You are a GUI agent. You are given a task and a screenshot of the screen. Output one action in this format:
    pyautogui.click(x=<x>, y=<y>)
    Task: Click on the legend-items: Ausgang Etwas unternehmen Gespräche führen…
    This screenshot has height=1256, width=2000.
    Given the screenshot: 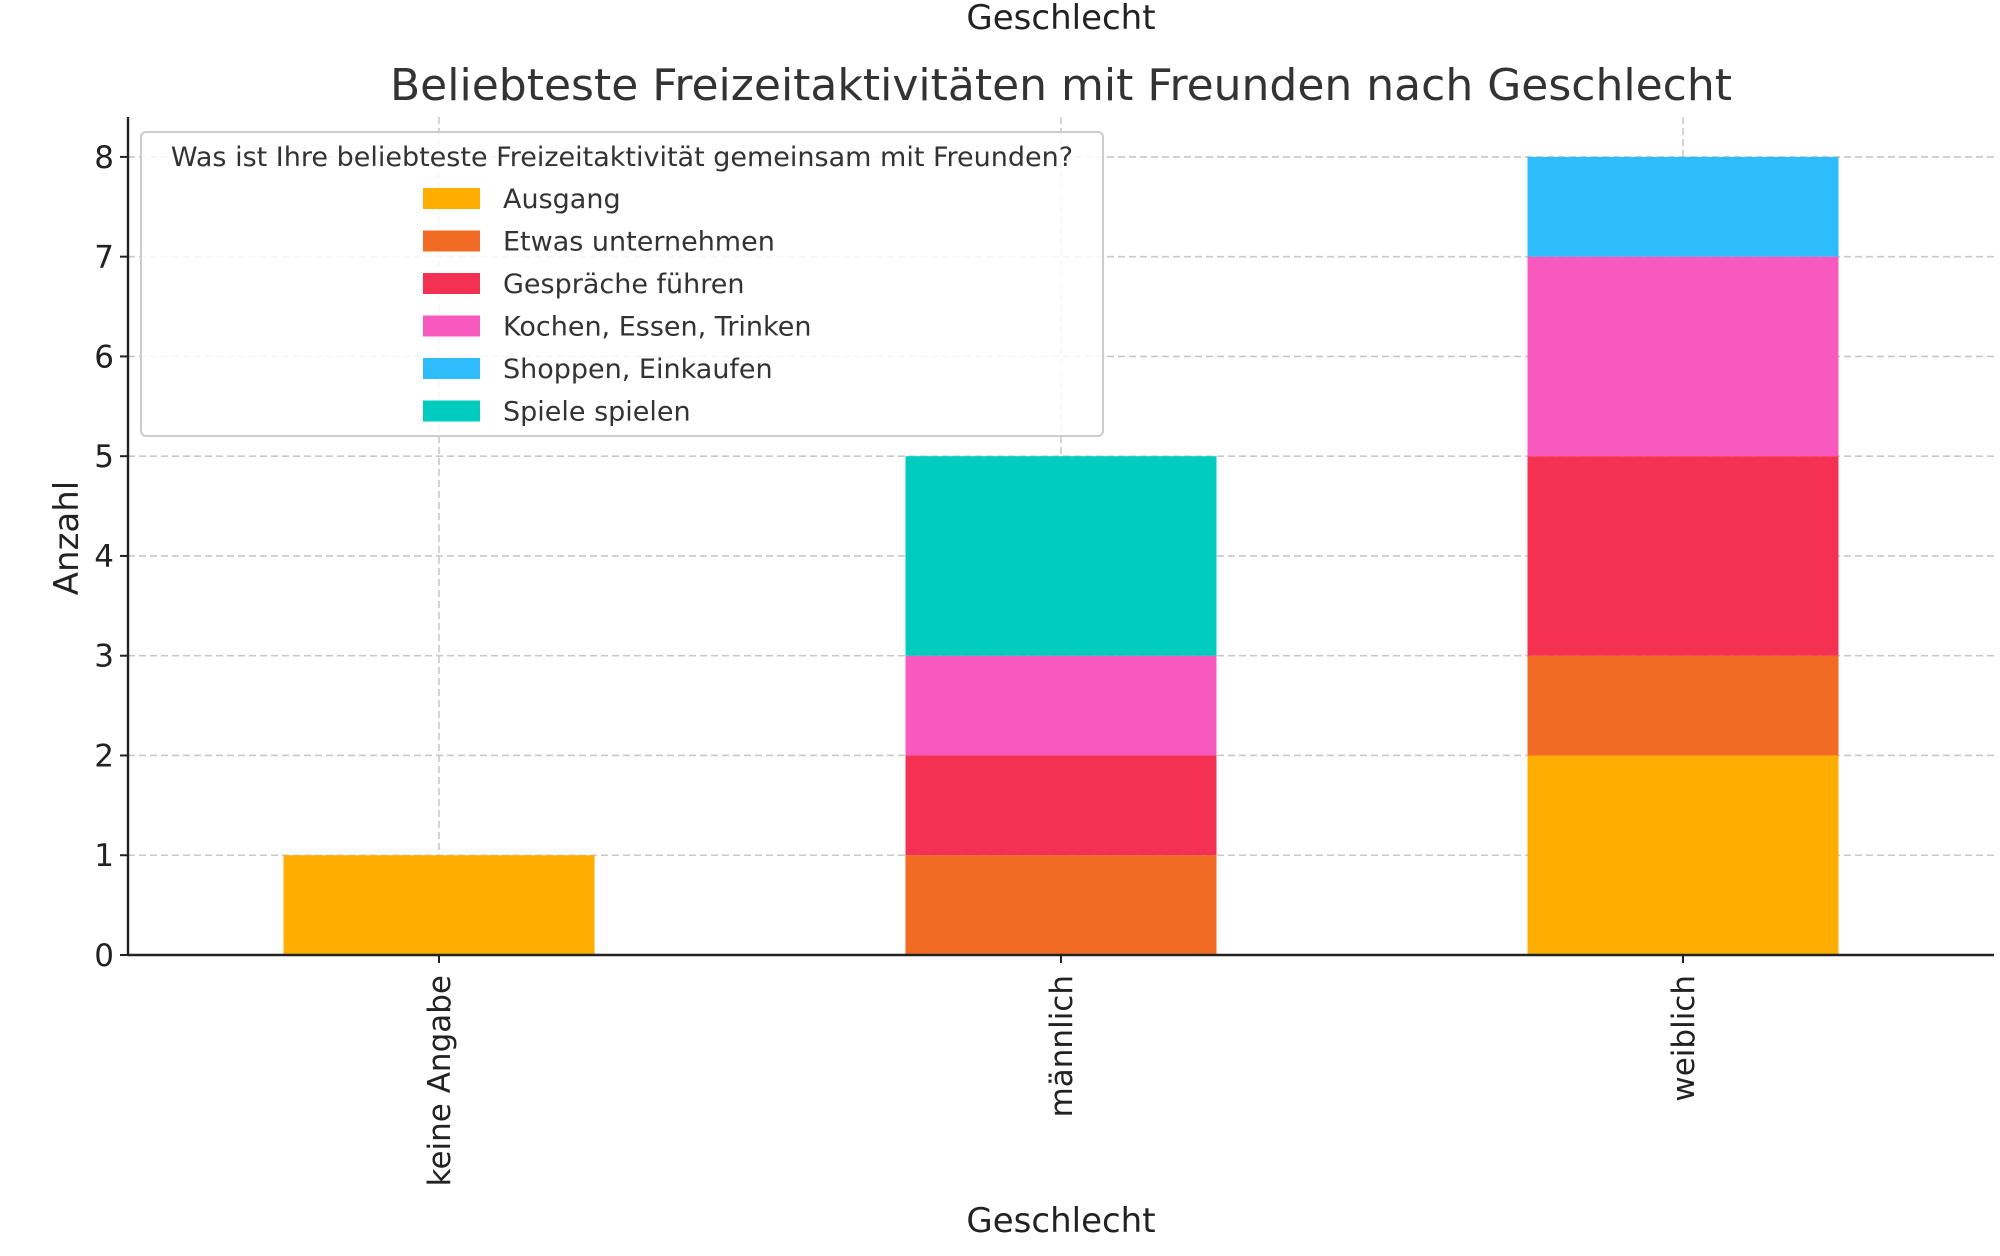 What is the action you would take?
    pyautogui.click(x=617, y=306)
    